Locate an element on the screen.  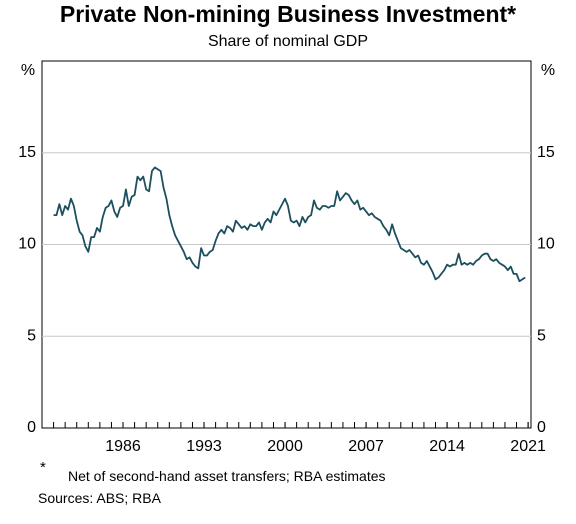
x-tick-label: 1993 is located at coordinates (204, 446).